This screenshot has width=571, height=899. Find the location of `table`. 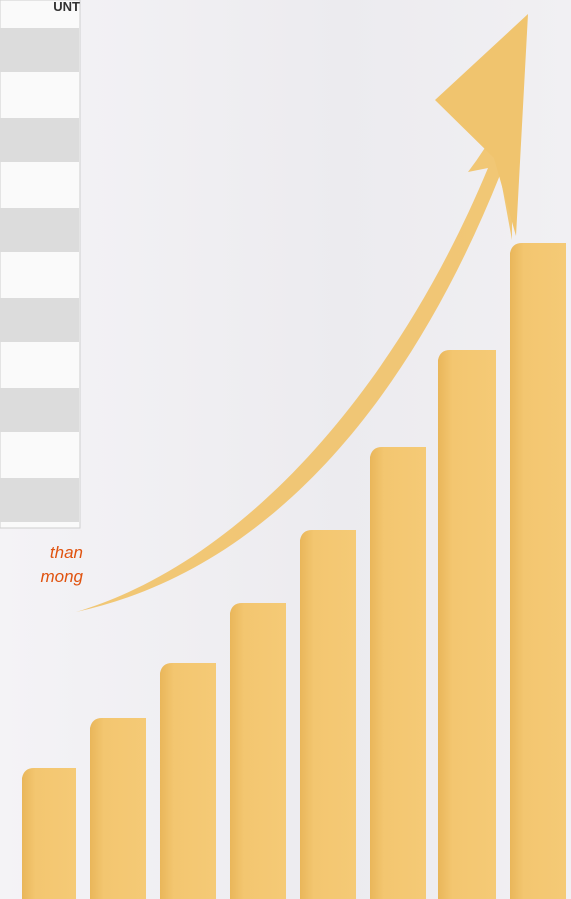

table is located at coordinates (40, 264).